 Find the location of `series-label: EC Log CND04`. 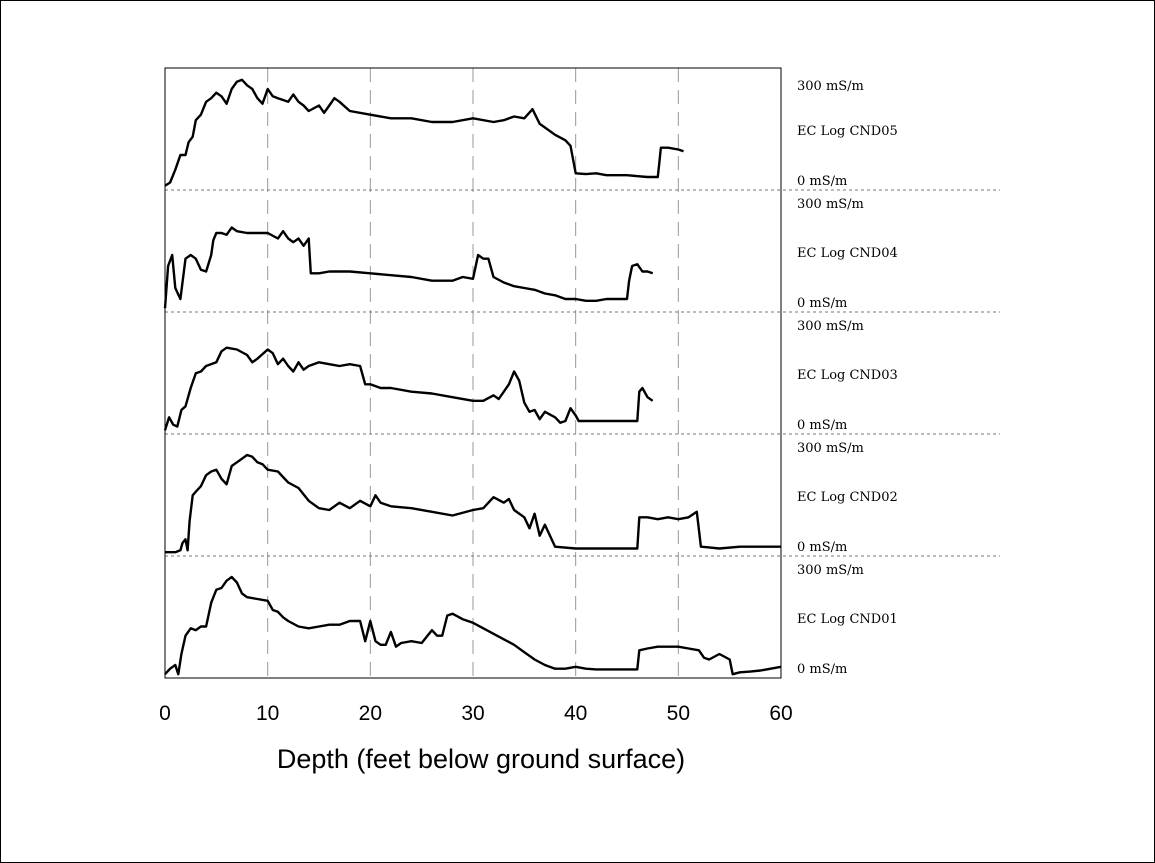

series-label: EC Log CND04 is located at coordinates (847, 253).